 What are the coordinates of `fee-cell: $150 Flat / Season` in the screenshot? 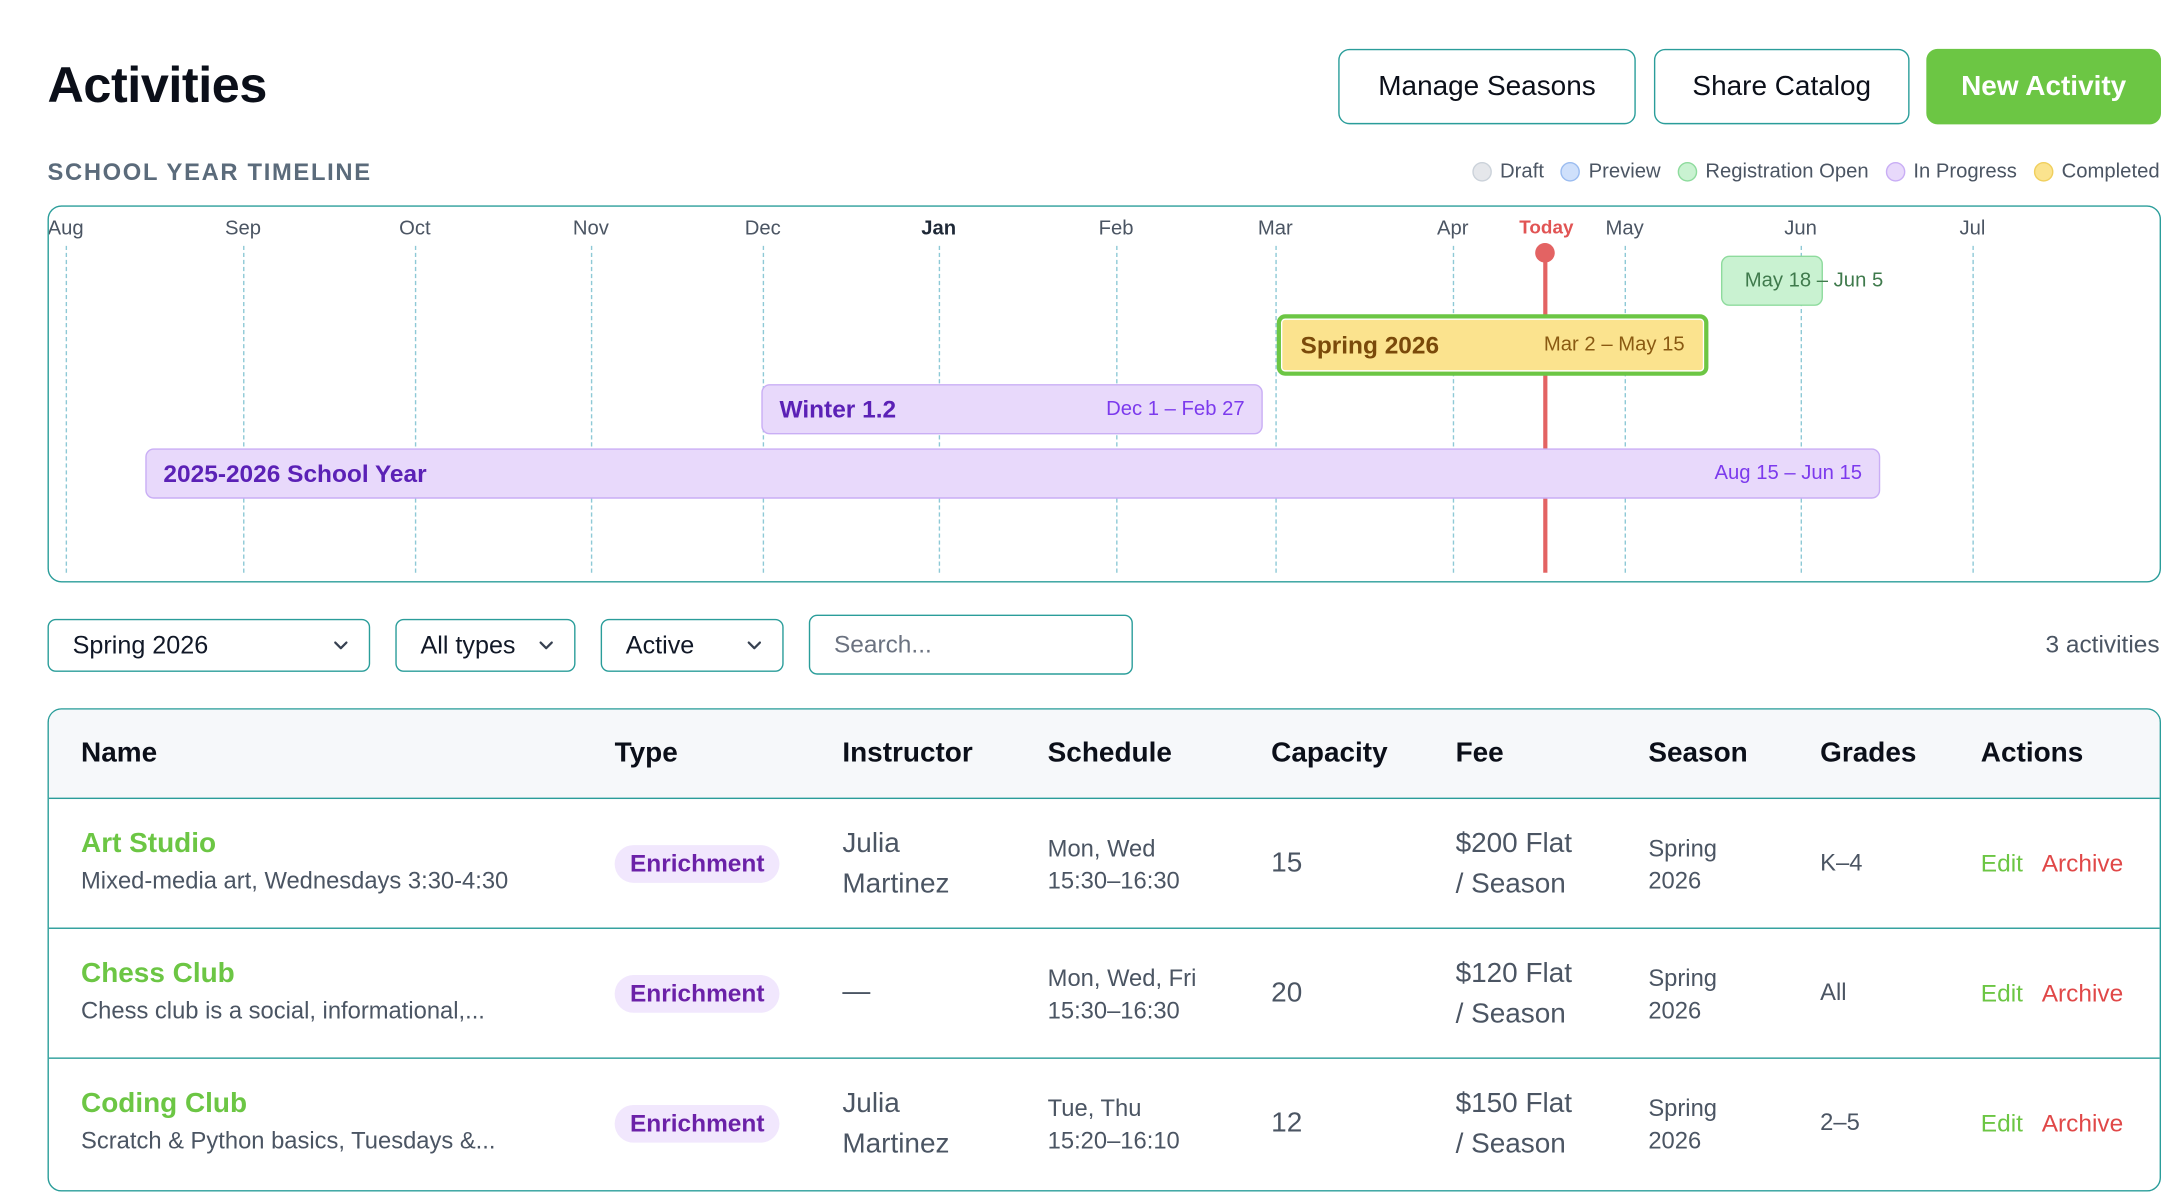 It's located at (1514, 1124).